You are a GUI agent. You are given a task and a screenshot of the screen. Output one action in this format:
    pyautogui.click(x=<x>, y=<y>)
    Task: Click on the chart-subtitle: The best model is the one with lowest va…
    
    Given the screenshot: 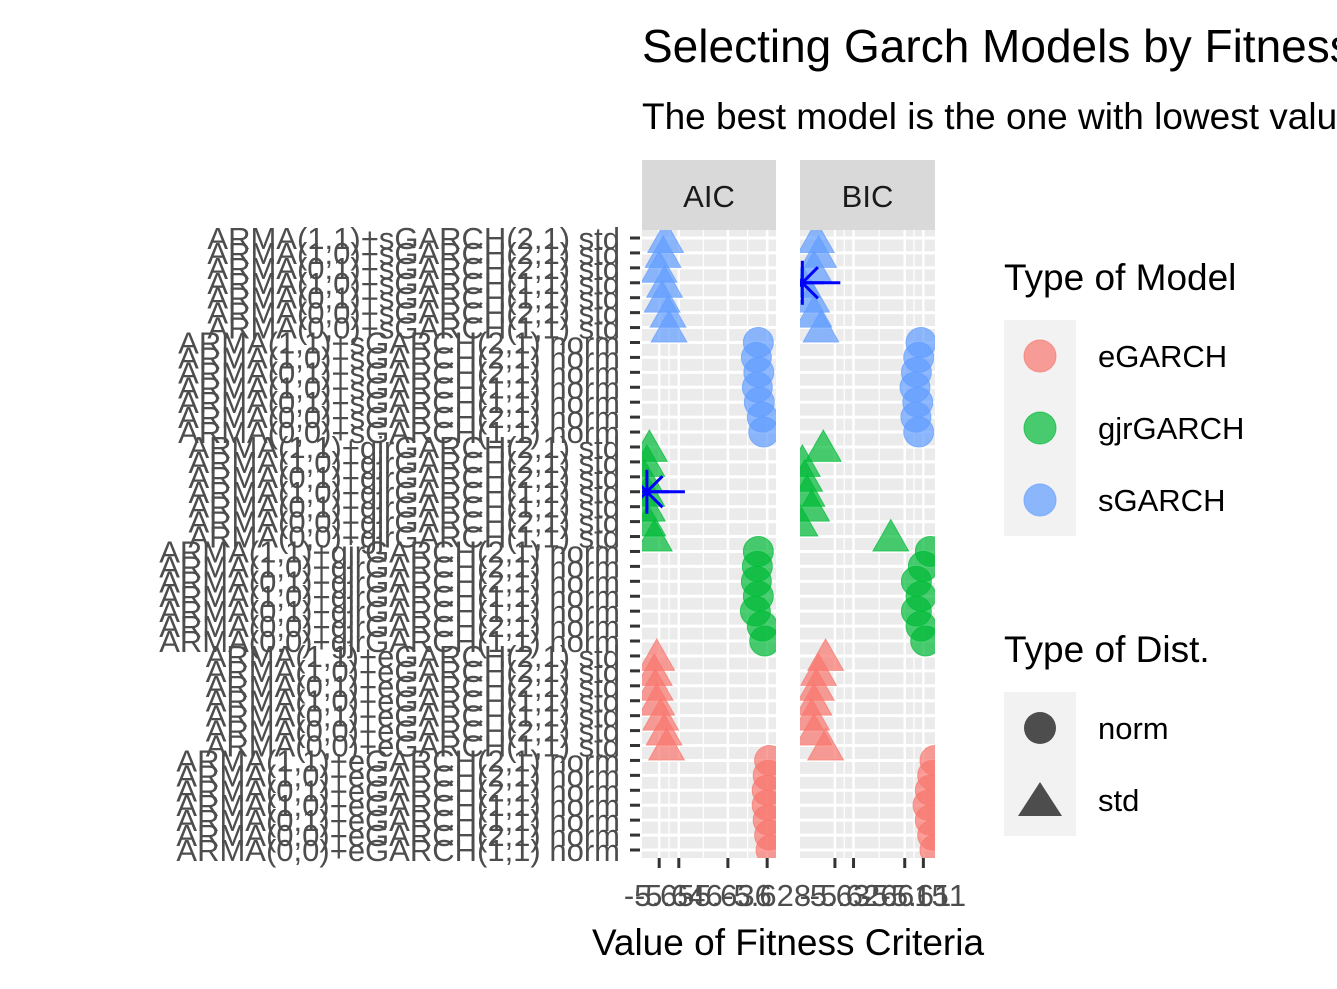 What is the action you would take?
    pyautogui.click(x=989, y=116)
    